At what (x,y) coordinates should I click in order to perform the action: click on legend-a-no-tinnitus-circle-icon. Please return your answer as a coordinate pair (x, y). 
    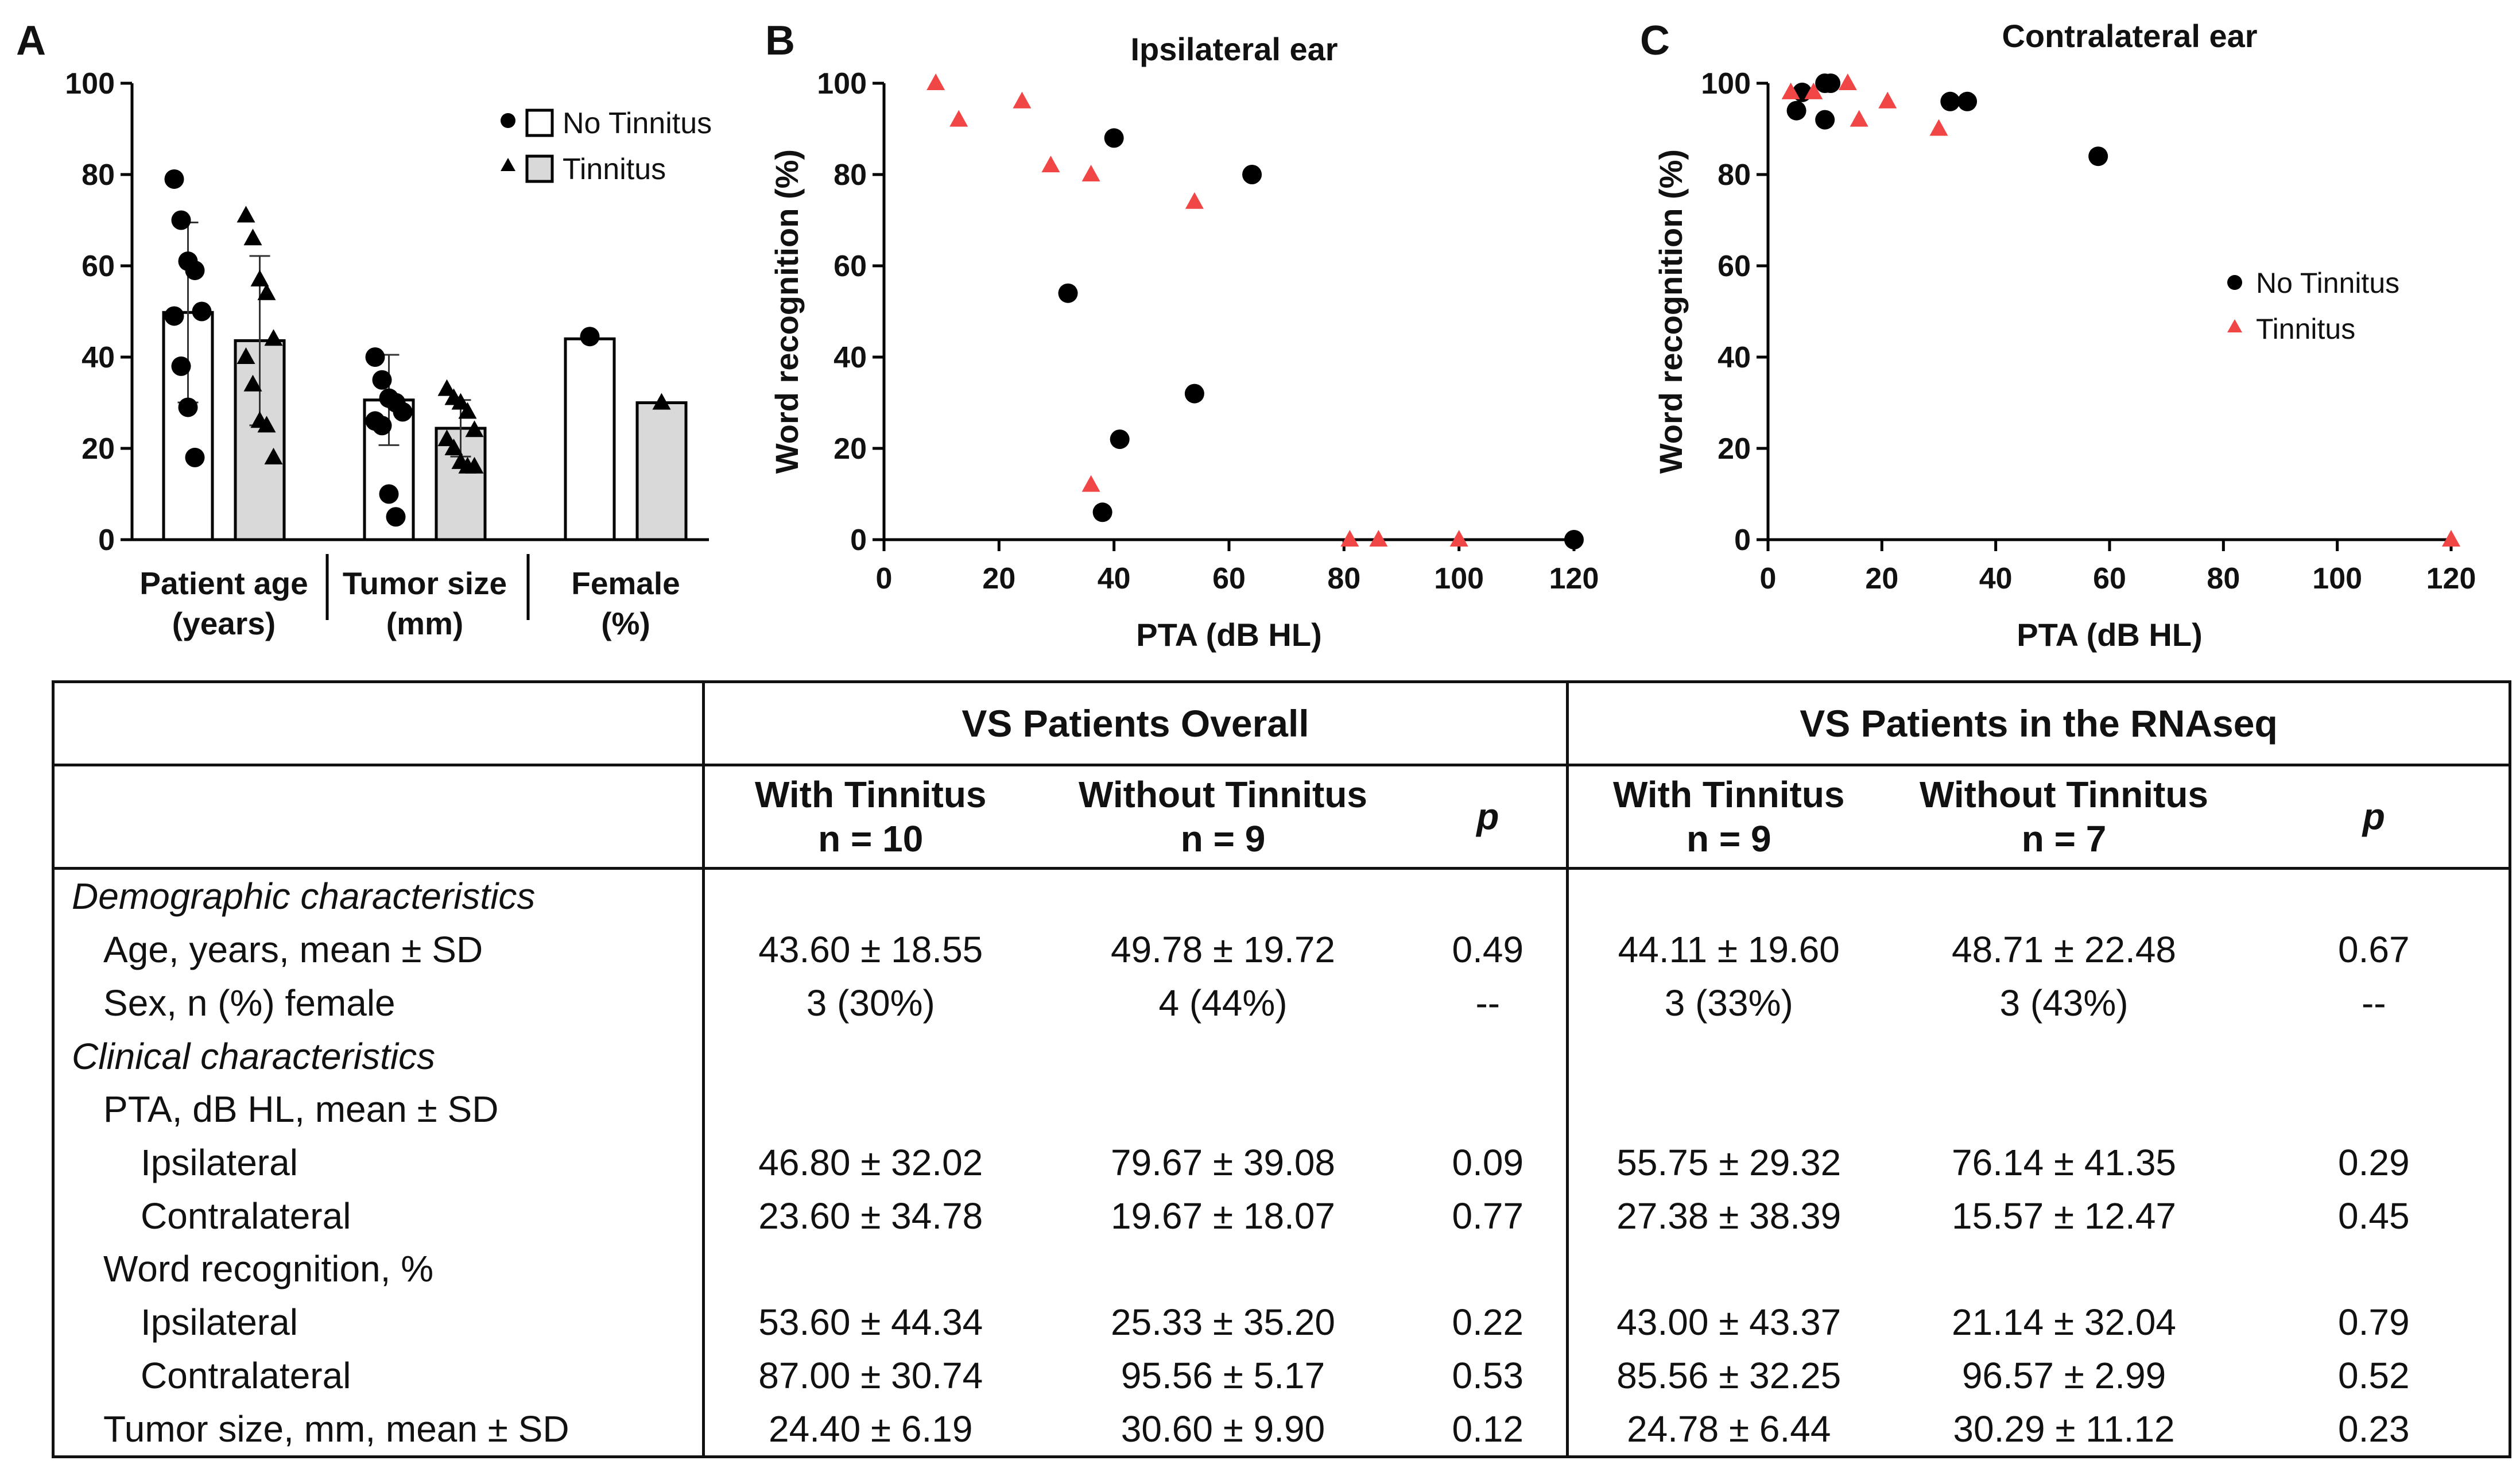
    Looking at the image, I should click on (508, 120).